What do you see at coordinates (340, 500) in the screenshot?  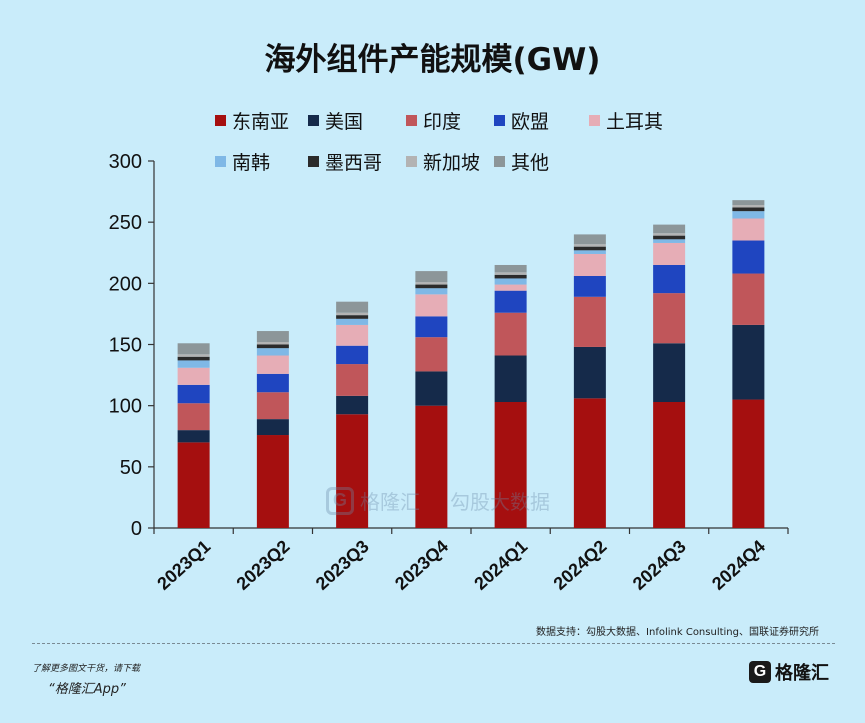 I see `watermark-logo-icon: G` at bounding box center [340, 500].